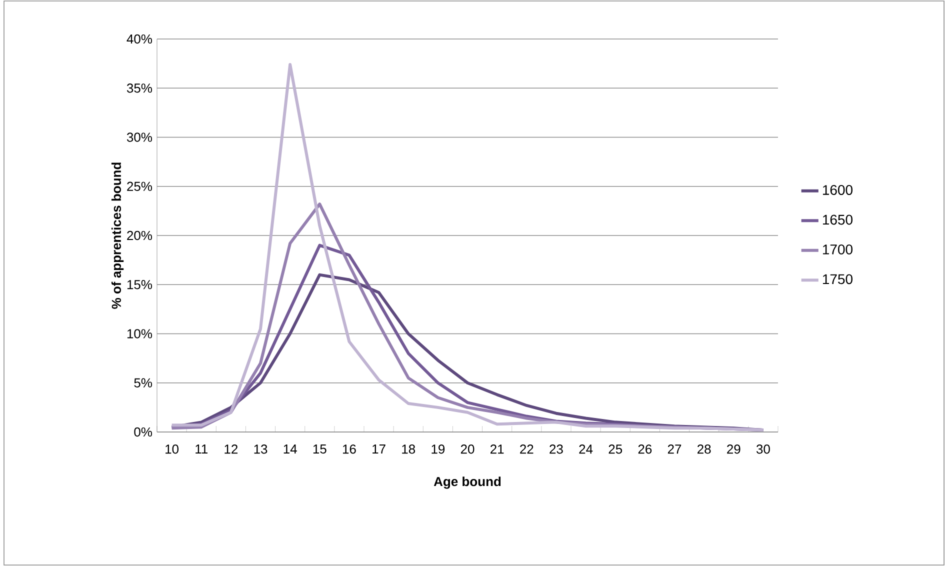 The width and height of the screenshot is (945, 566). Describe the element at coordinates (231, 449) in the screenshot. I see `x-tick-label: 12` at that location.